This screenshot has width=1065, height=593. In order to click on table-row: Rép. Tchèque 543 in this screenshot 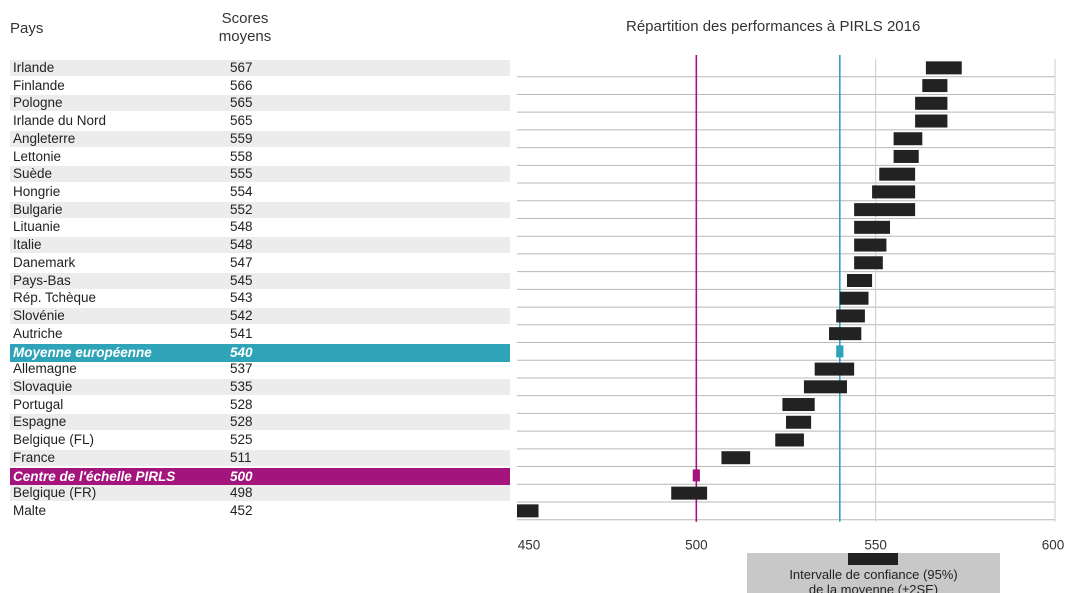, I will do `click(260, 298)`.